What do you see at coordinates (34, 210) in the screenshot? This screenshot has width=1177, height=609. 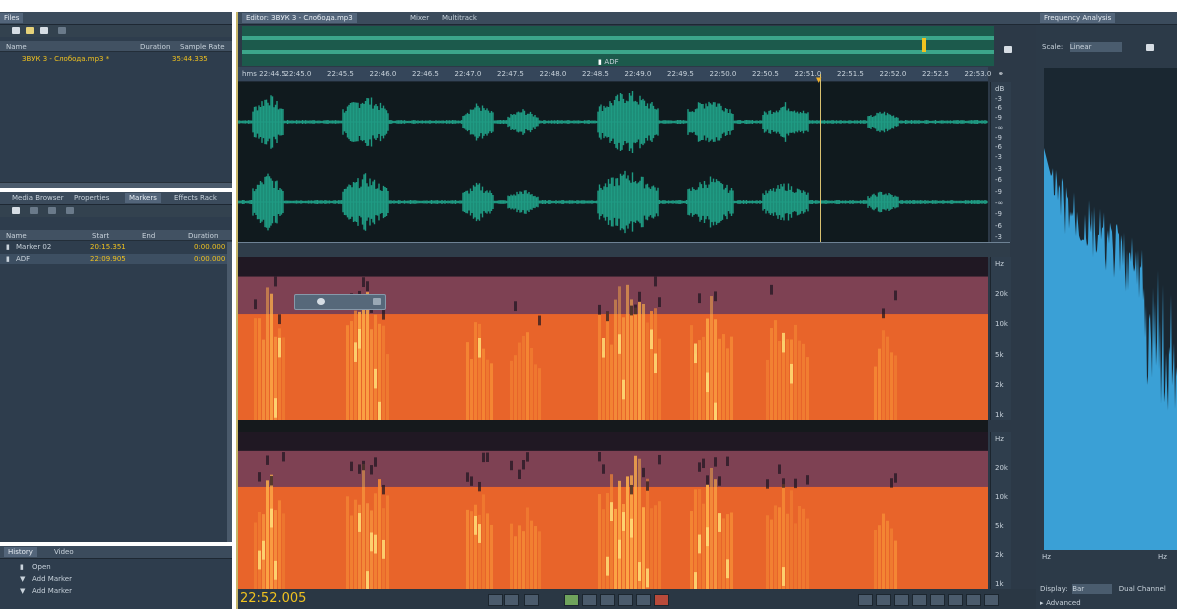 I see `delete-marker-icon` at bounding box center [34, 210].